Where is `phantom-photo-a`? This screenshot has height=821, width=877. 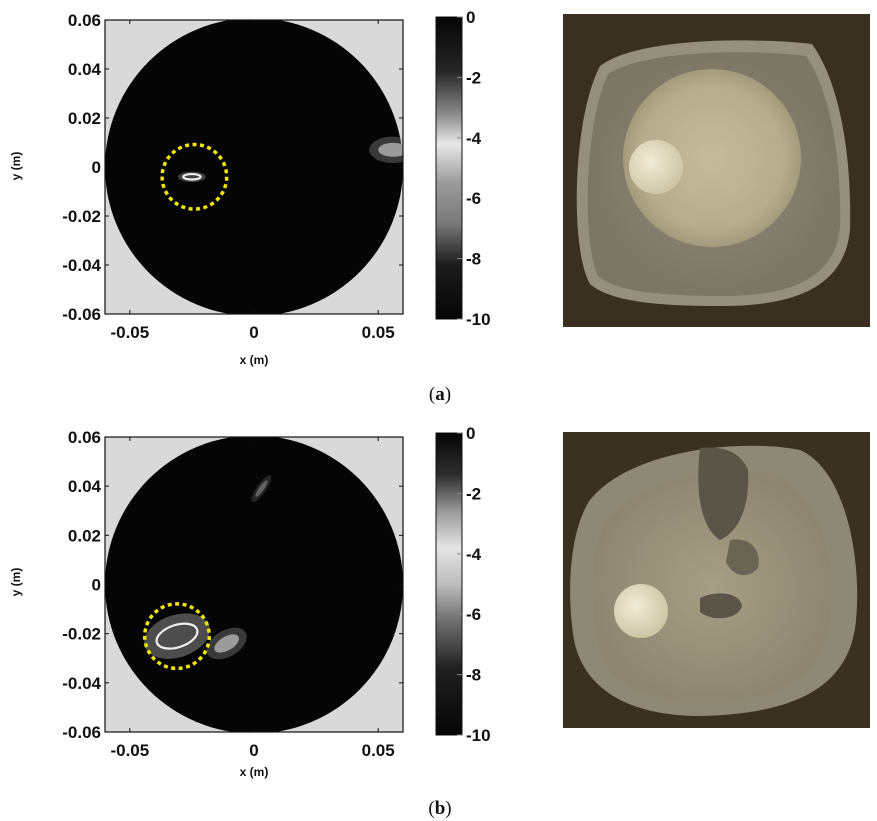
phantom-photo-a is located at coordinates (716, 170).